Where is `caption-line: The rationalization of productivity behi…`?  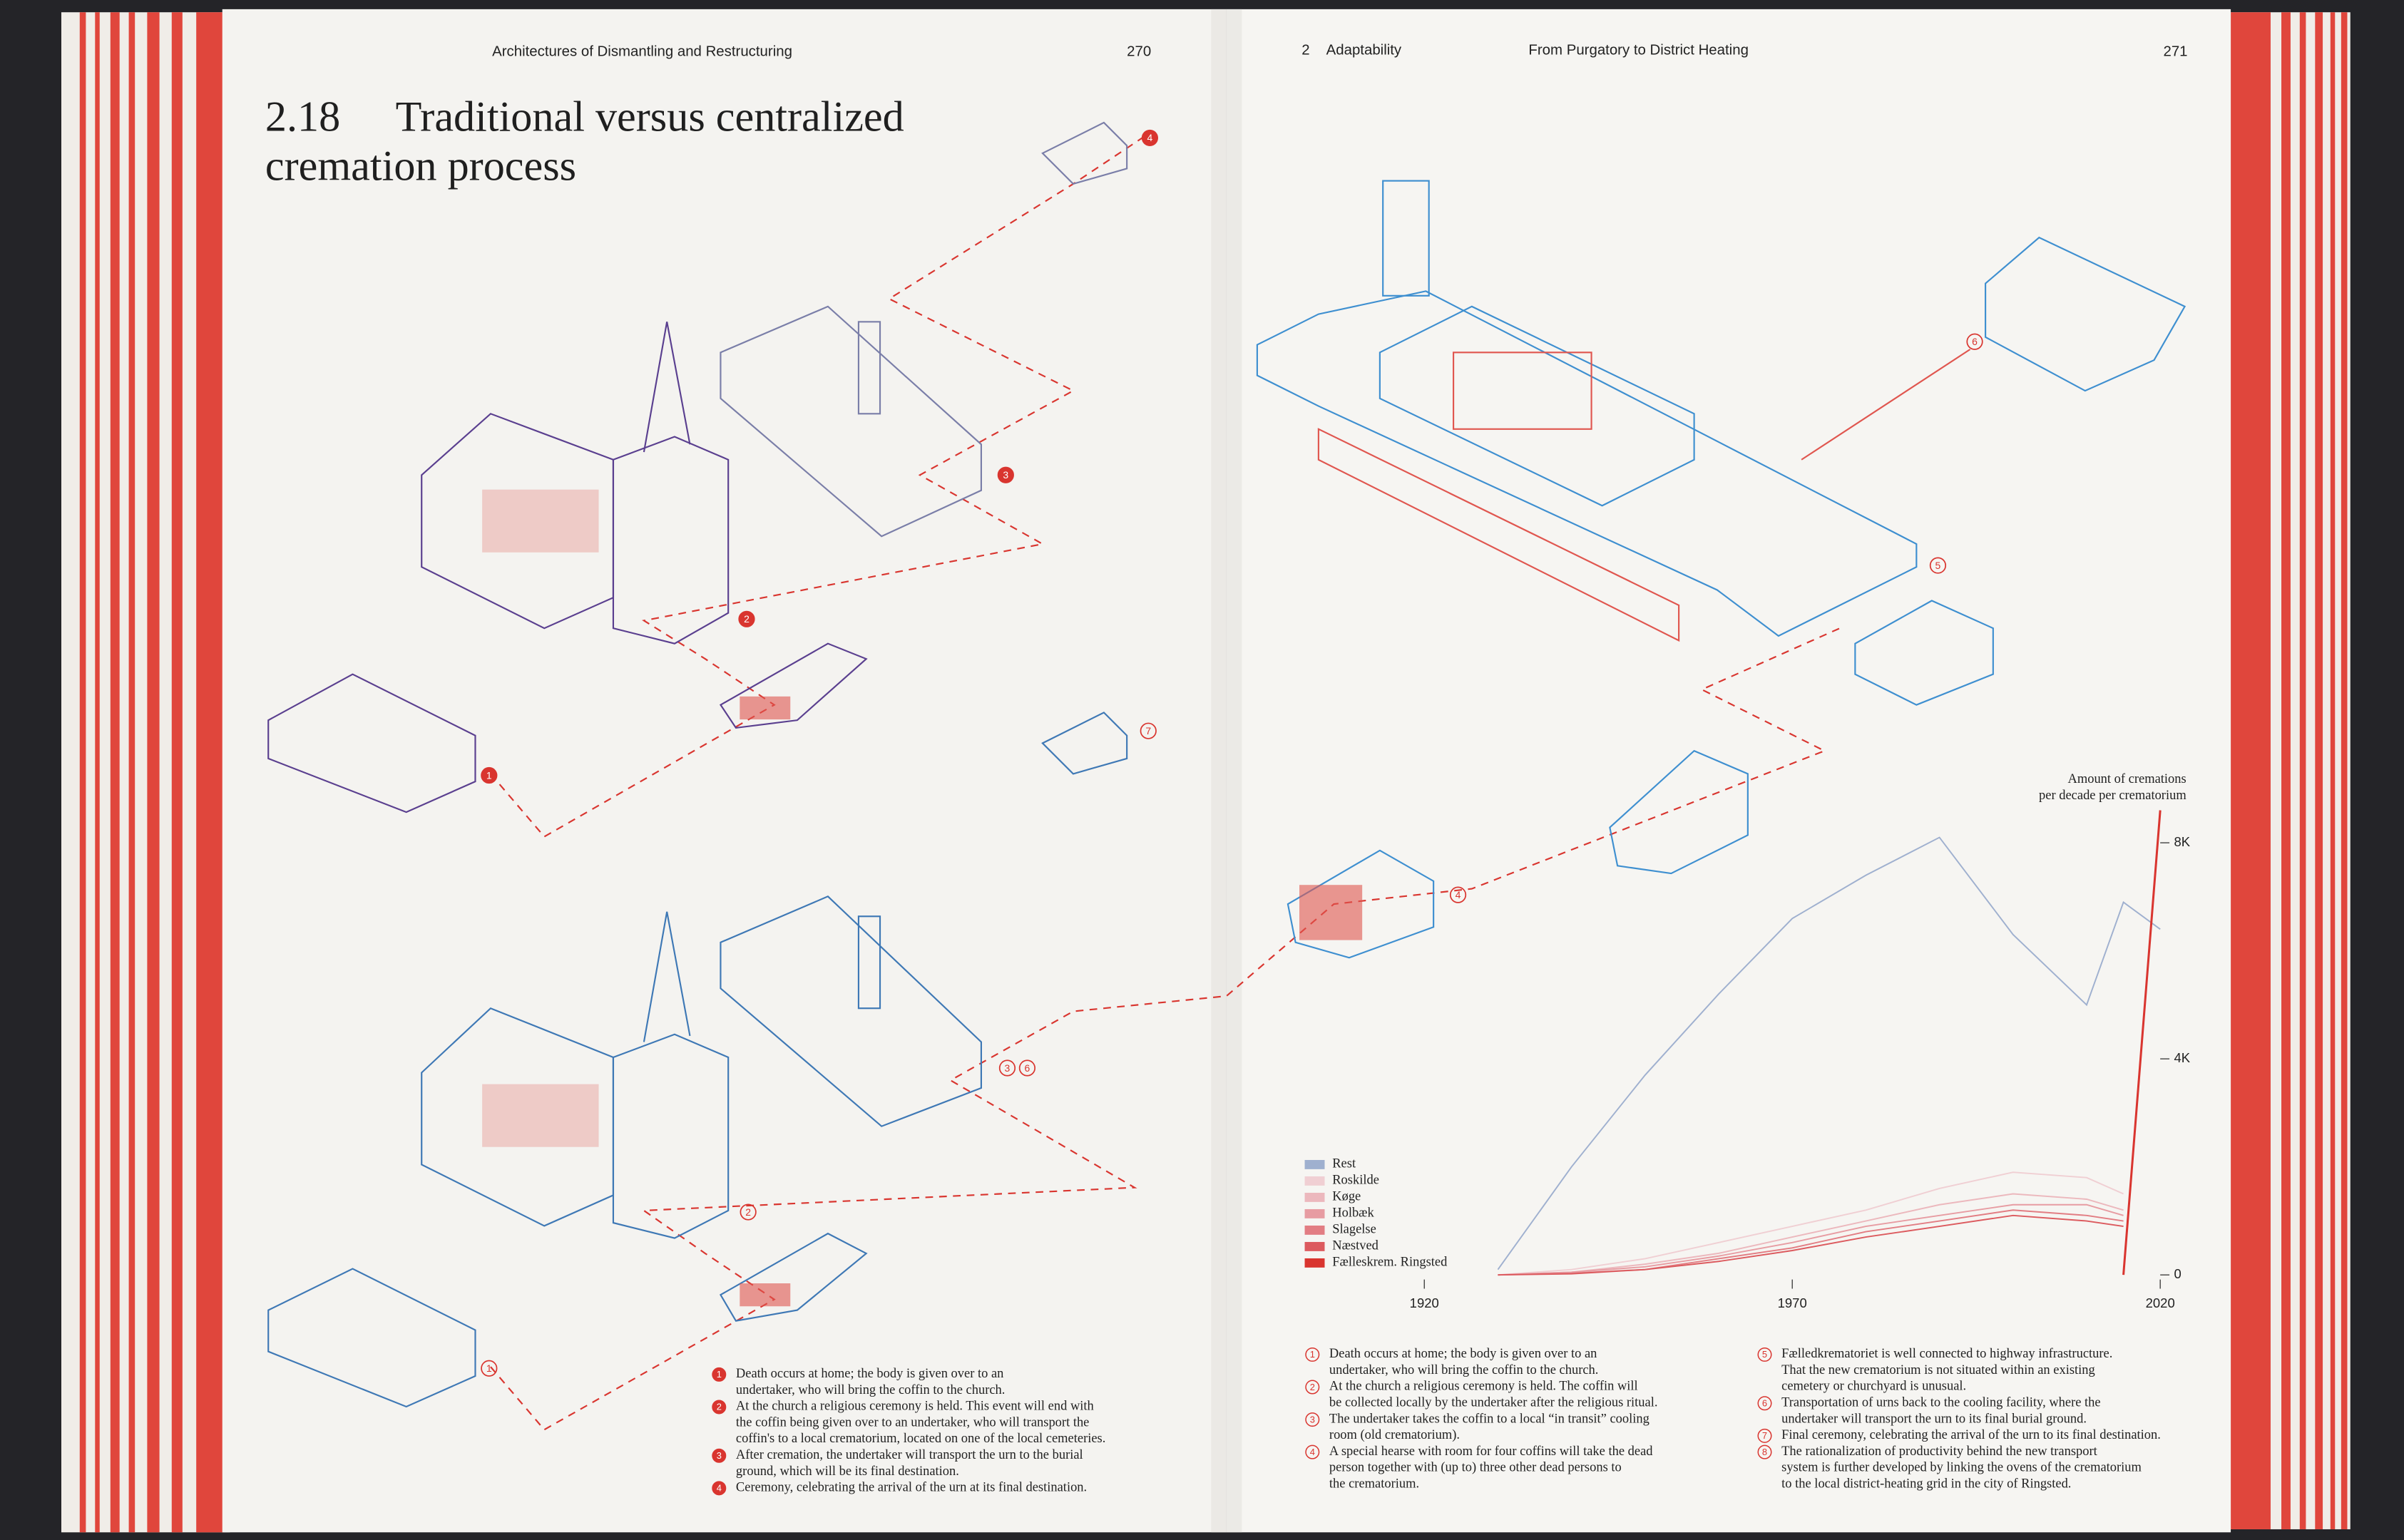 caption-line: The rationalization of productivity behi… is located at coordinates (1939, 1451).